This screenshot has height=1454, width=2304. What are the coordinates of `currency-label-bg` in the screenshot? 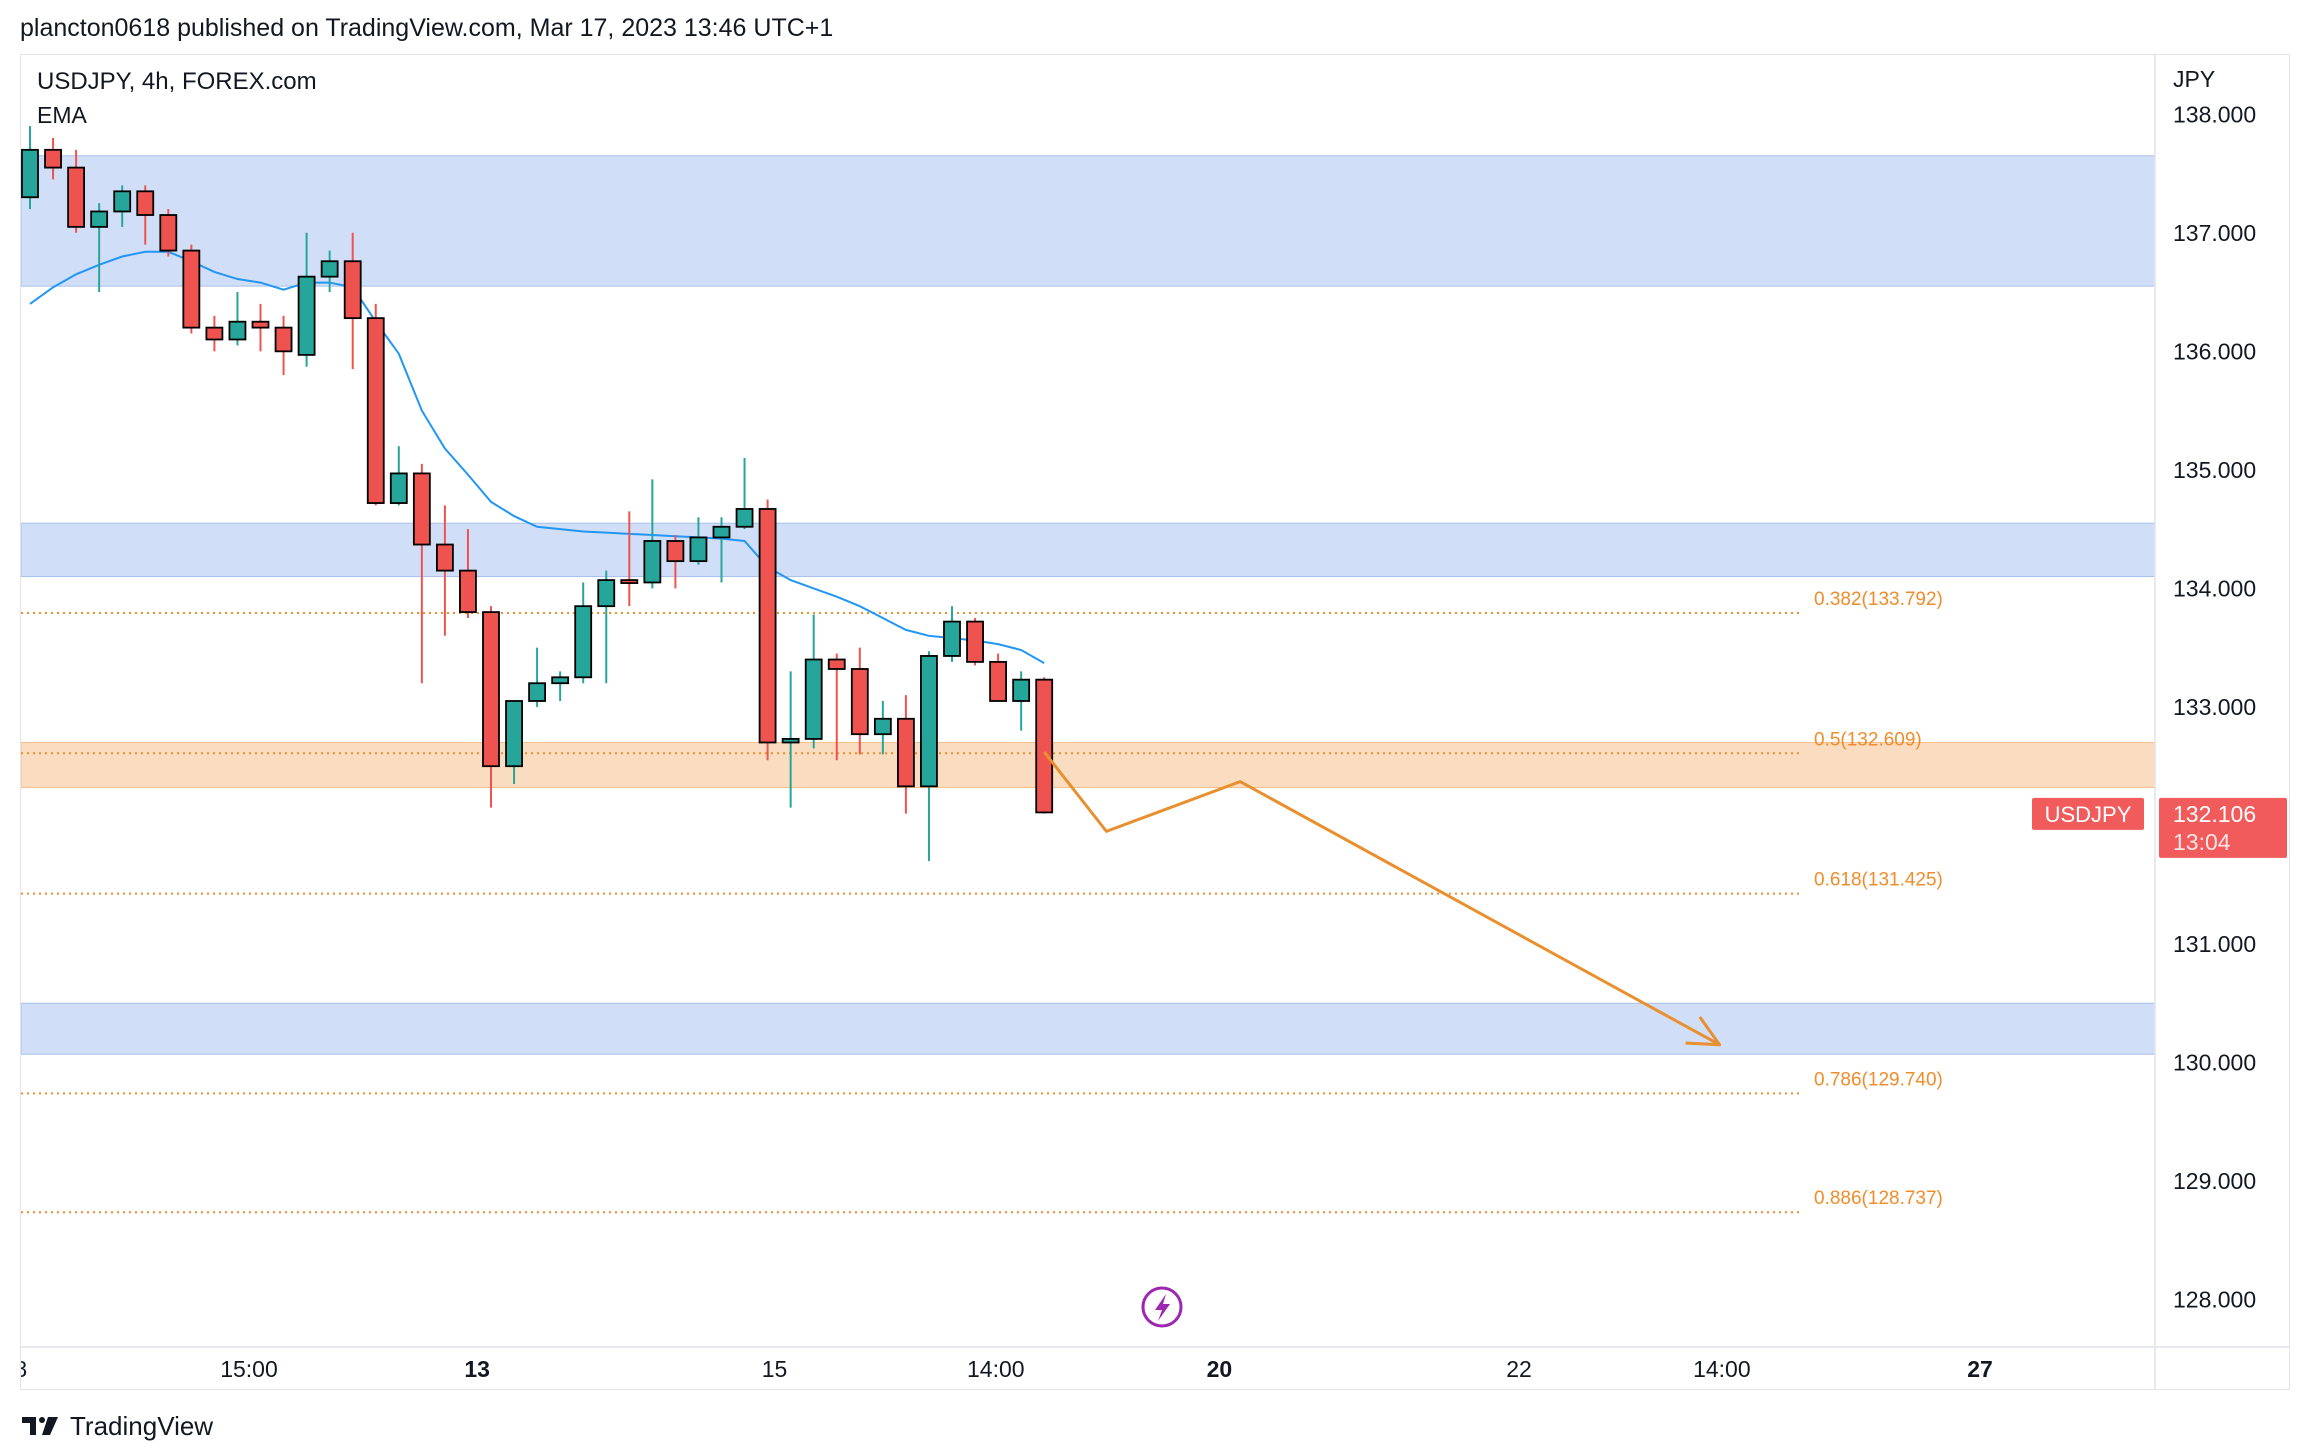 It's located at (2224, 79).